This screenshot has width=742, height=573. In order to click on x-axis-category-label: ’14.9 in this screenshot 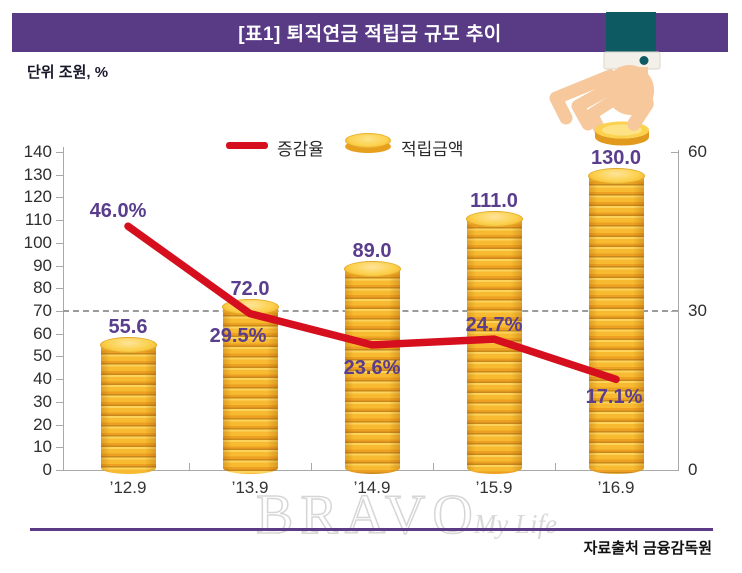, I will do `click(372, 487)`.